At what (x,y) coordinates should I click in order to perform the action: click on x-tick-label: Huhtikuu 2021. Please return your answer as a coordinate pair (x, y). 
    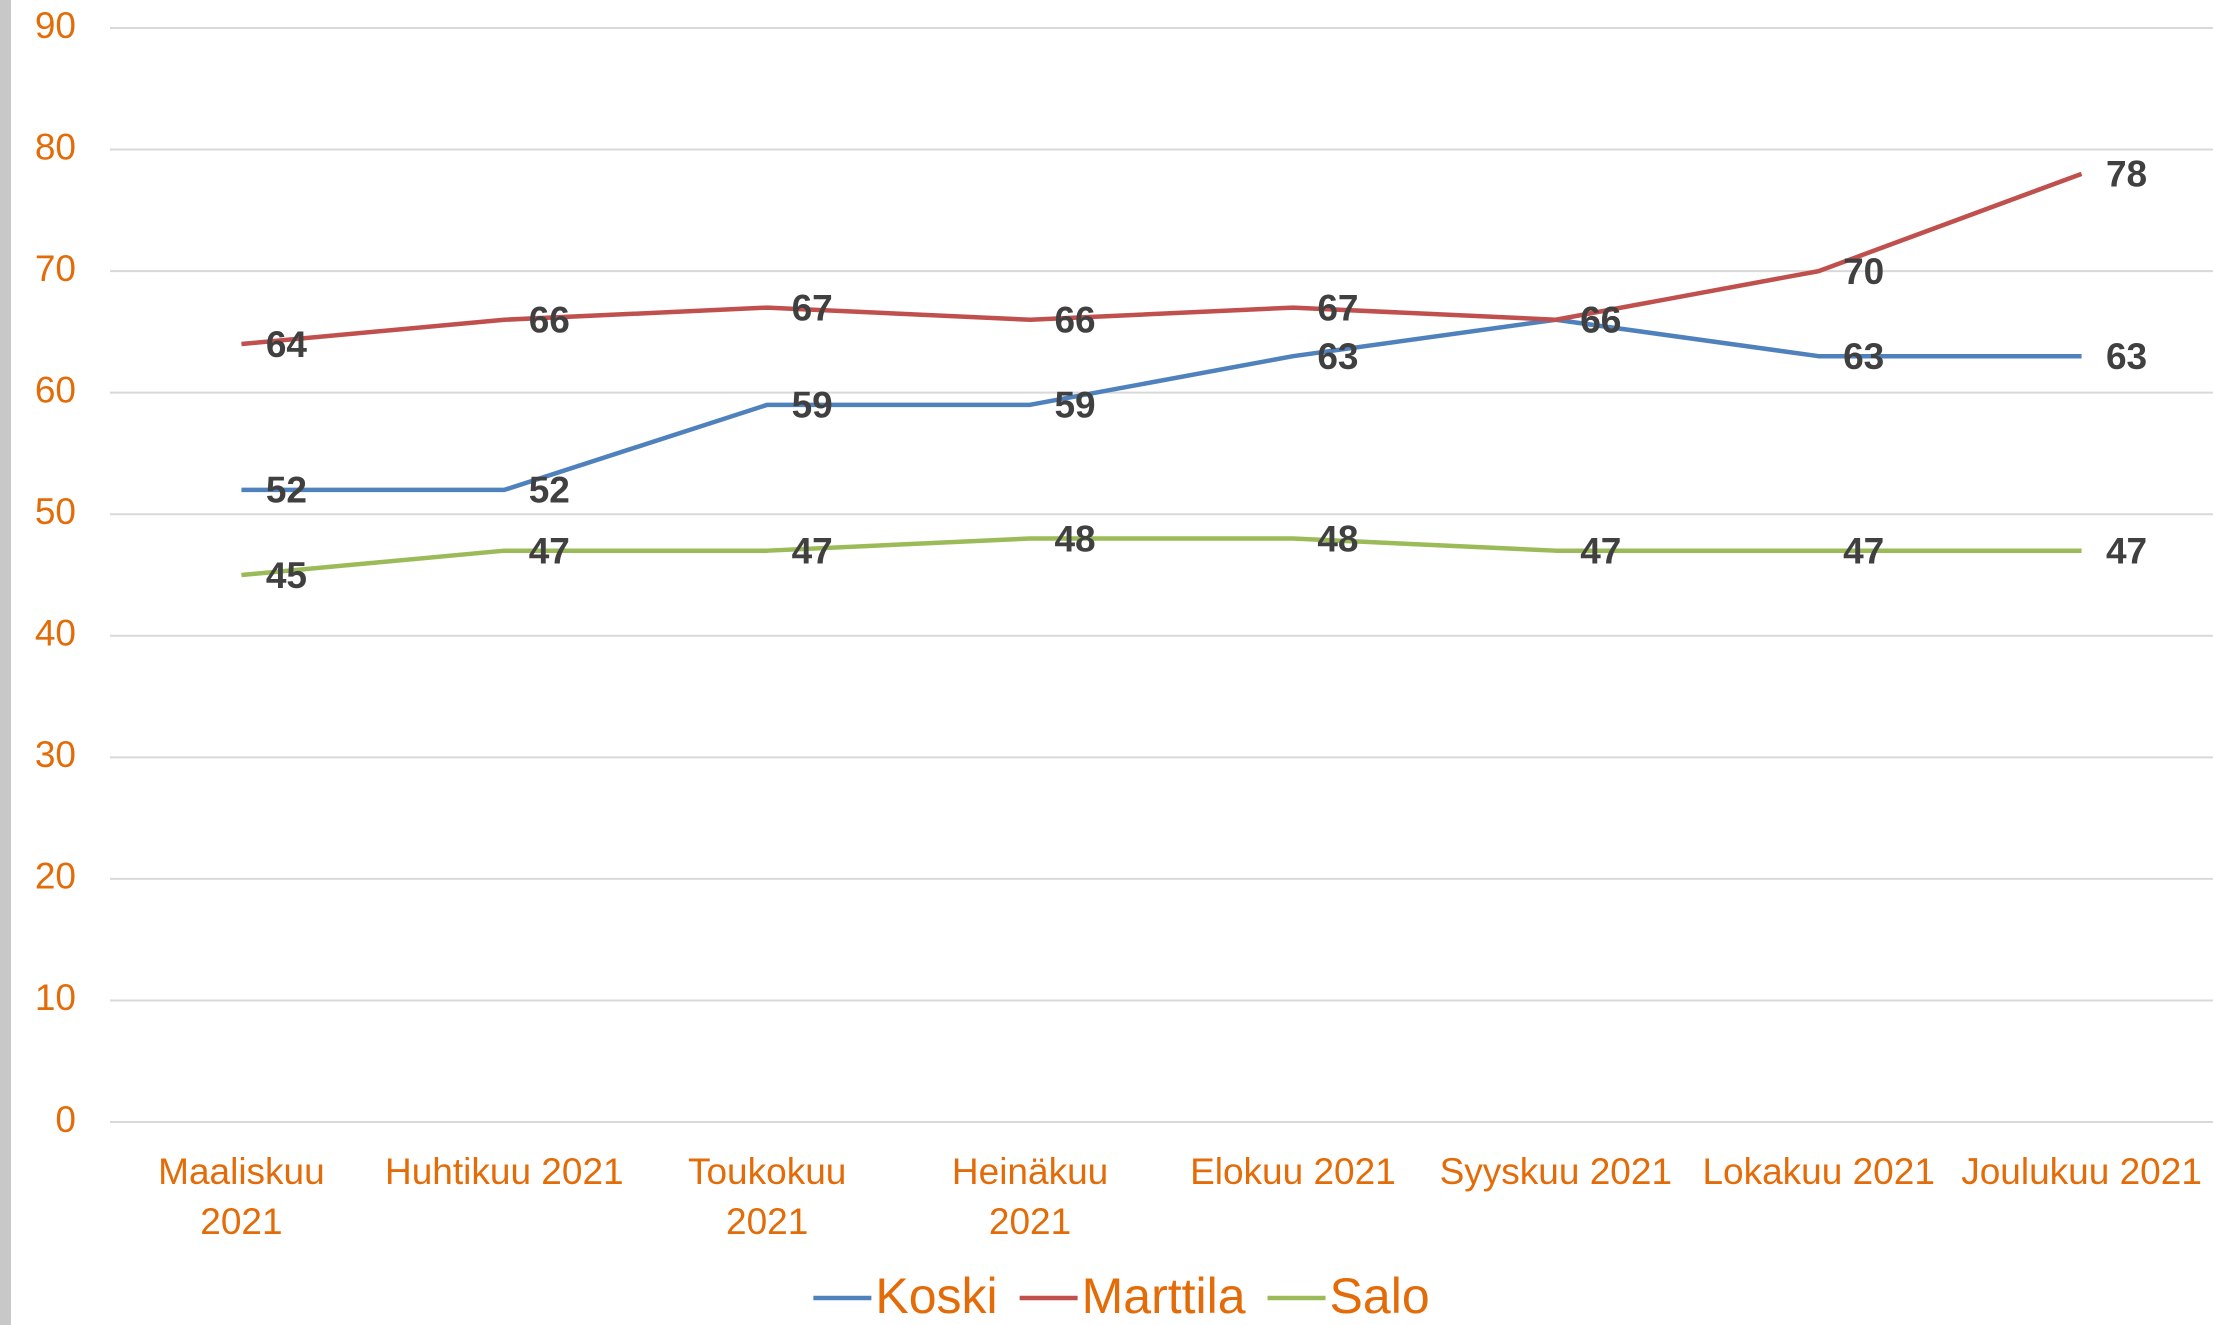
    Looking at the image, I should click on (504, 1171).